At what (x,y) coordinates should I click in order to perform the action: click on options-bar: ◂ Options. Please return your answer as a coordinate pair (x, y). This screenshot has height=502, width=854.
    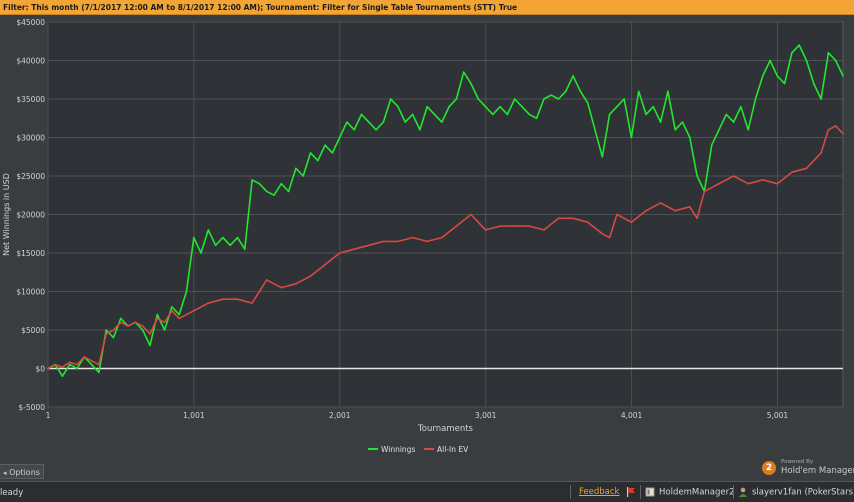
    Looking at the image, I should click on (427, 472).